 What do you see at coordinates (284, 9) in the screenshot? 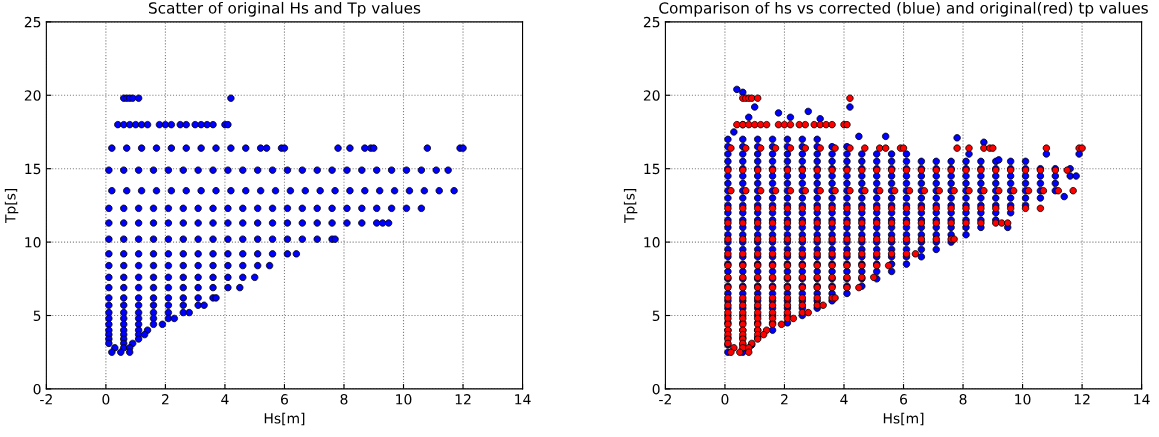
I see `chart-title: Scatter of original Hs and Tp values` at bounding box center [284, 9].